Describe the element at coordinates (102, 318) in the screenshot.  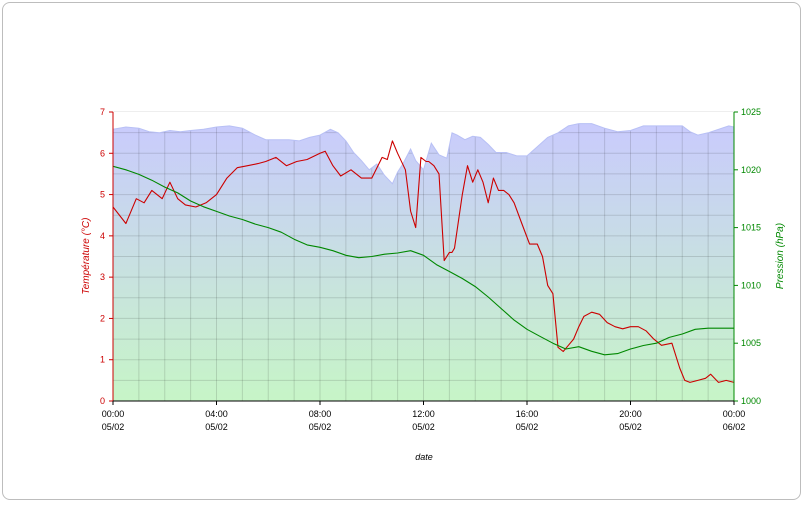
I see `y-left-tick-label: 2` at that location.